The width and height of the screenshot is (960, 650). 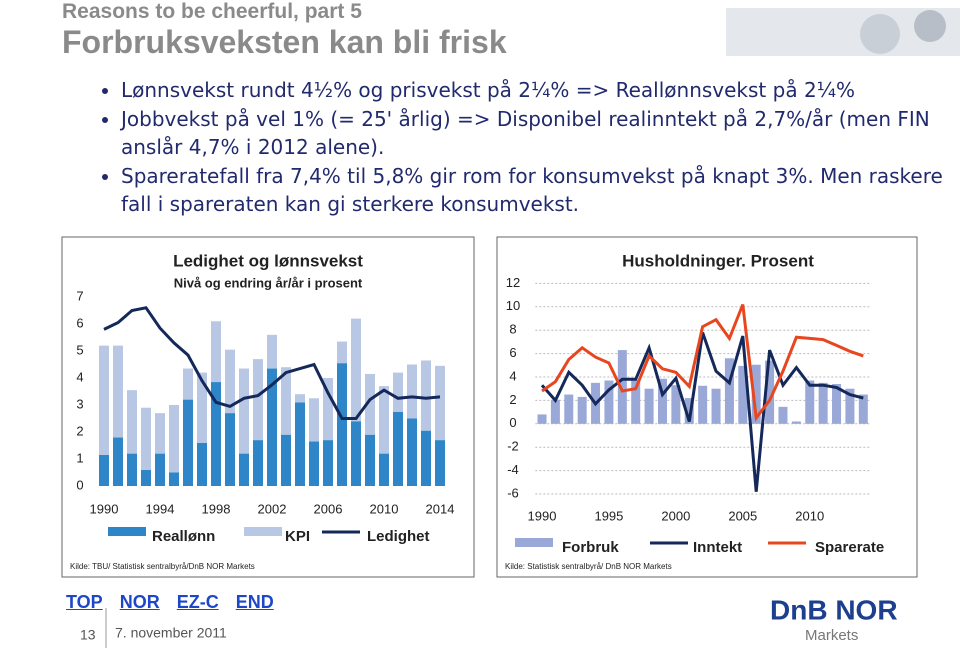 I want to click on y-tick-label: 5, so click(x=79, y=349).